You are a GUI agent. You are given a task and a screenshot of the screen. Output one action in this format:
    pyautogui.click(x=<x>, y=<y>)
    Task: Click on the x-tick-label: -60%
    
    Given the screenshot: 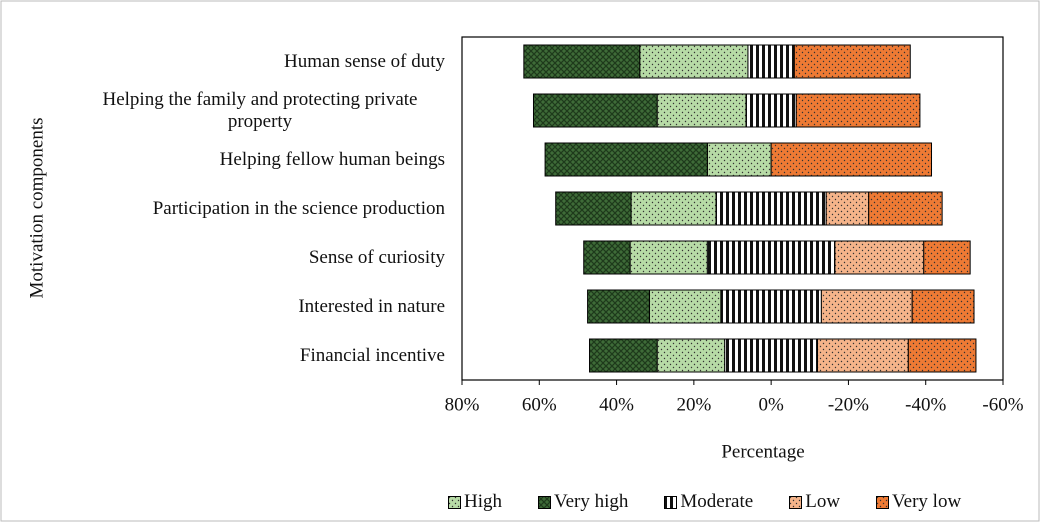 What is the action you would take?
    pyautogui.click(x=1002, y=404)
    